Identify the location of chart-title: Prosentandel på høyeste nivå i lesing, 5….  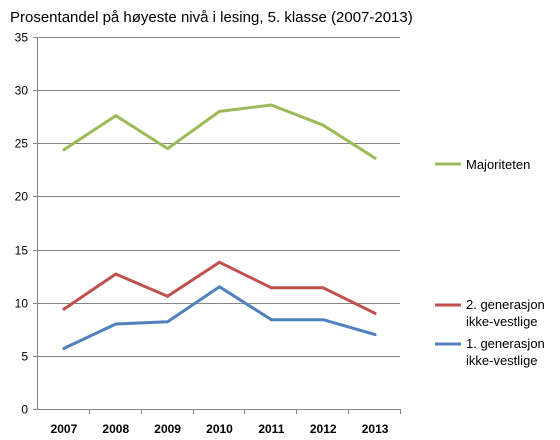
(211, 17).